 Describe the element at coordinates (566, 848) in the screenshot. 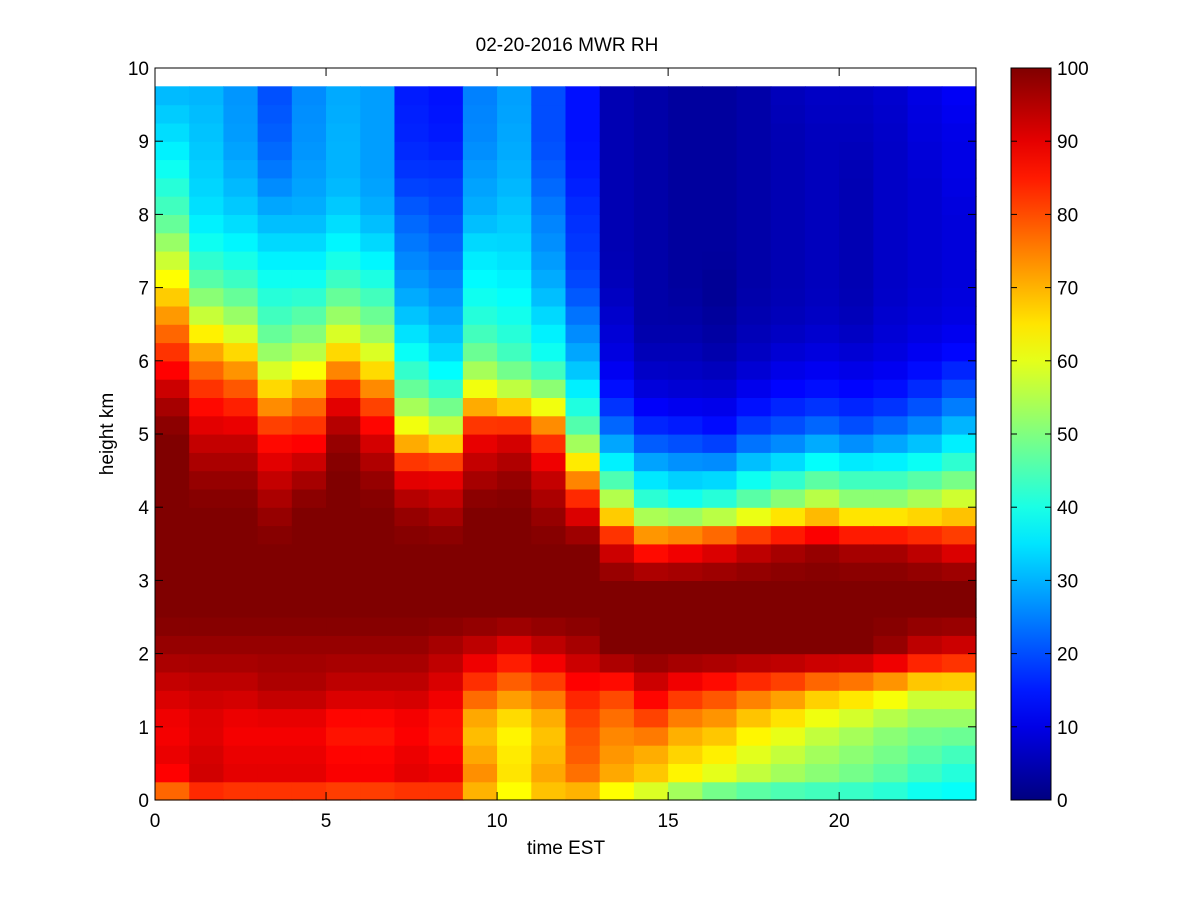

I see `x-axis-label: time EST` at that location.